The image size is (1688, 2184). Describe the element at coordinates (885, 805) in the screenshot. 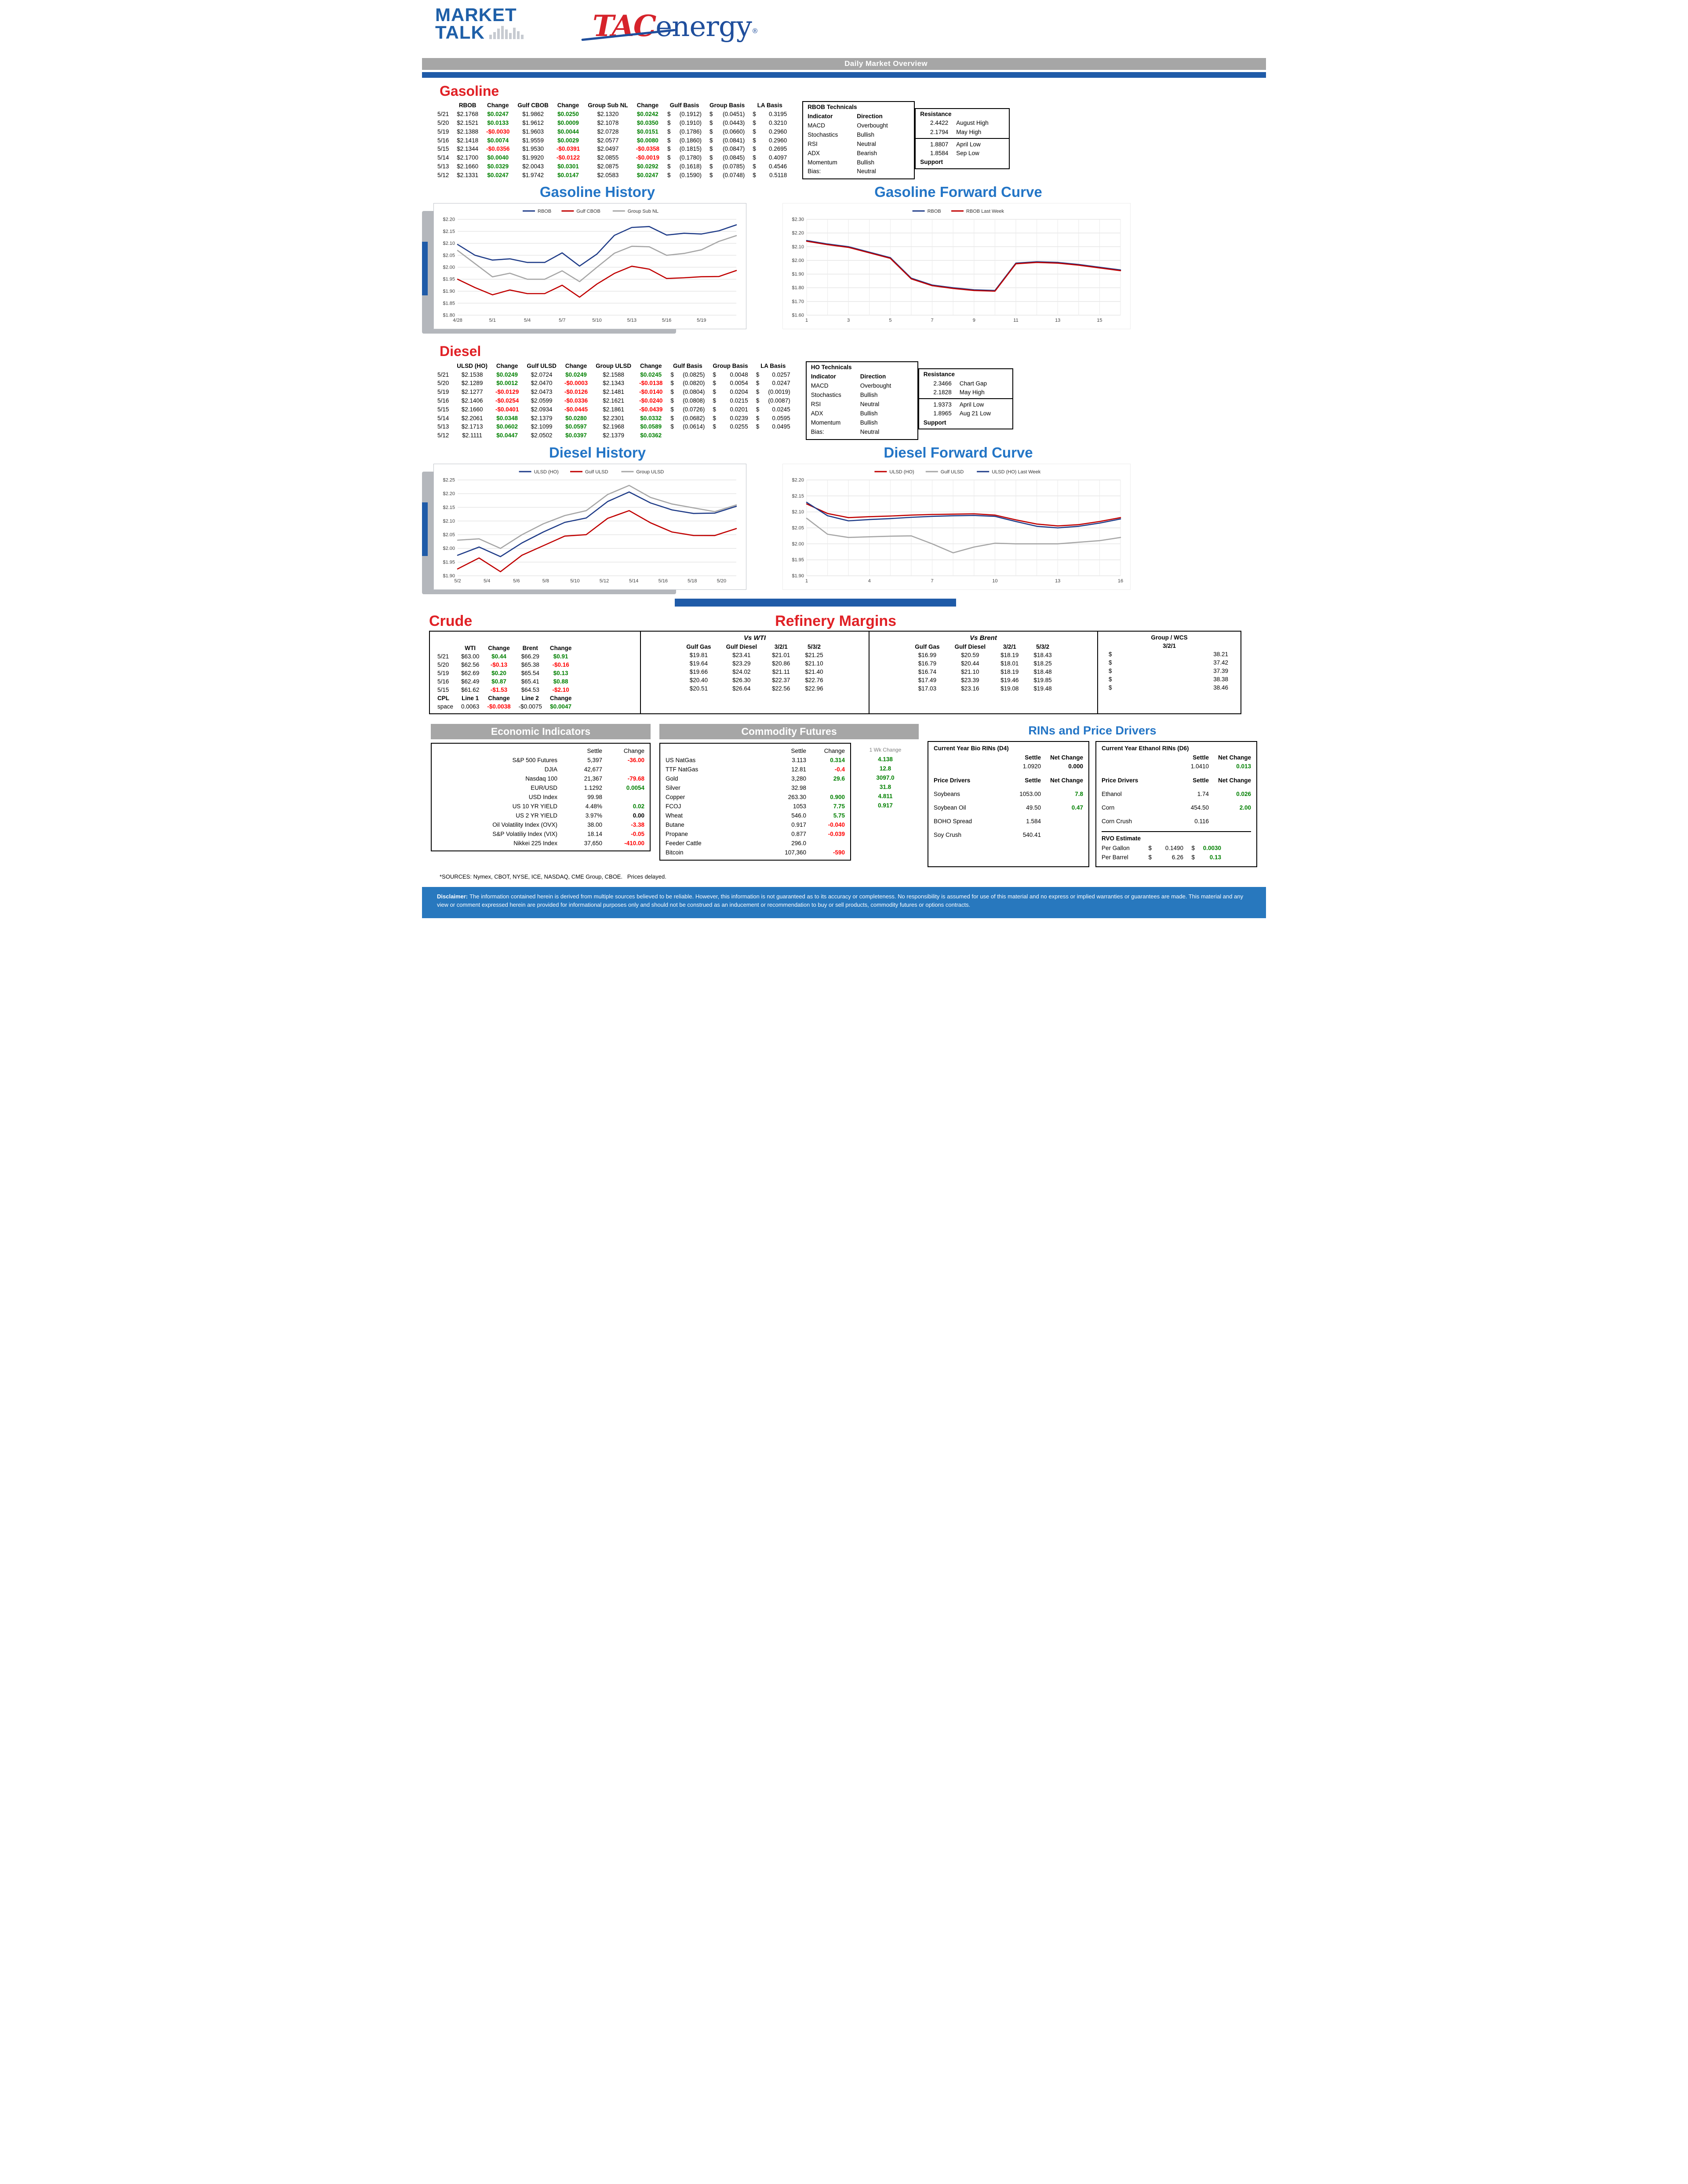

I see `wk-change-value: 0.917` at that location.